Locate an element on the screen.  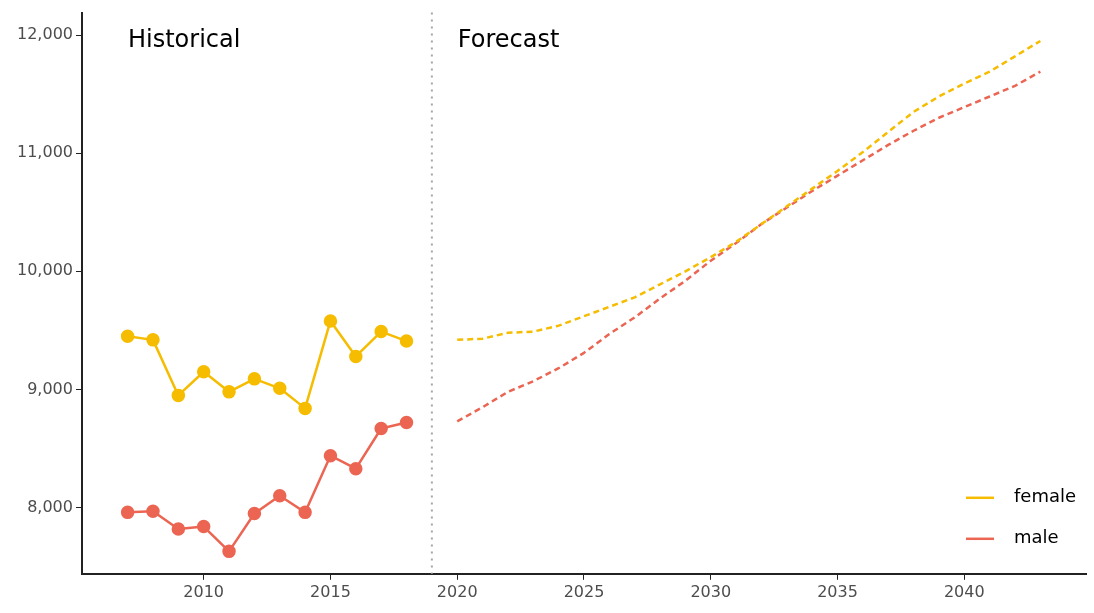
x-tick-label: 2040 is located at coordinates (964, 591).